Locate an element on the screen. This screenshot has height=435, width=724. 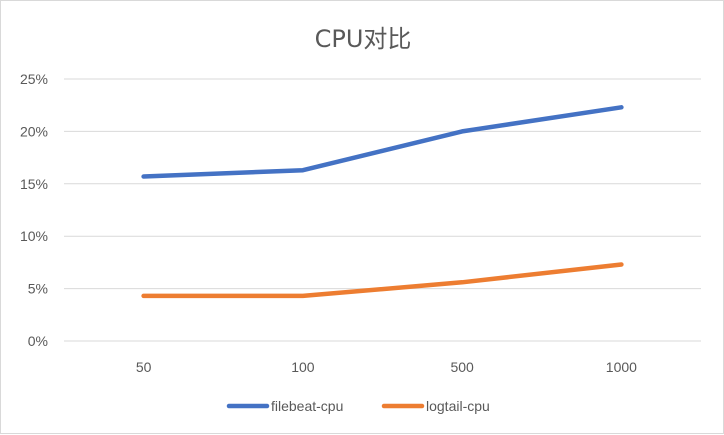
x-tick-label: 500 is located at coordinates (462, 367).